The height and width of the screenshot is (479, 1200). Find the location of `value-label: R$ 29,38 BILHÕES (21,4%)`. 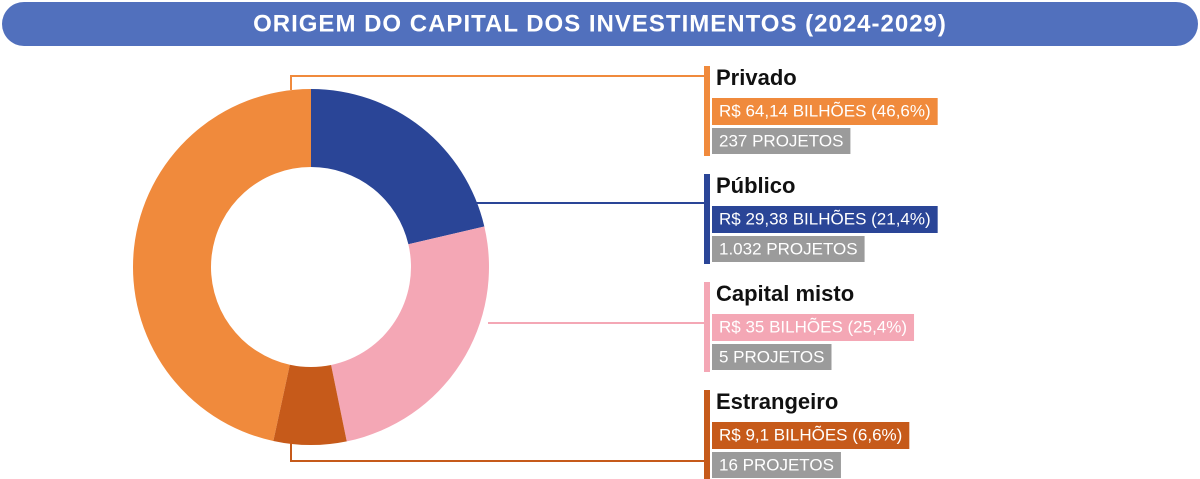

value-label: R$ 29,38 BILHÕES (21,4%) is located at coordinates (825, 218).